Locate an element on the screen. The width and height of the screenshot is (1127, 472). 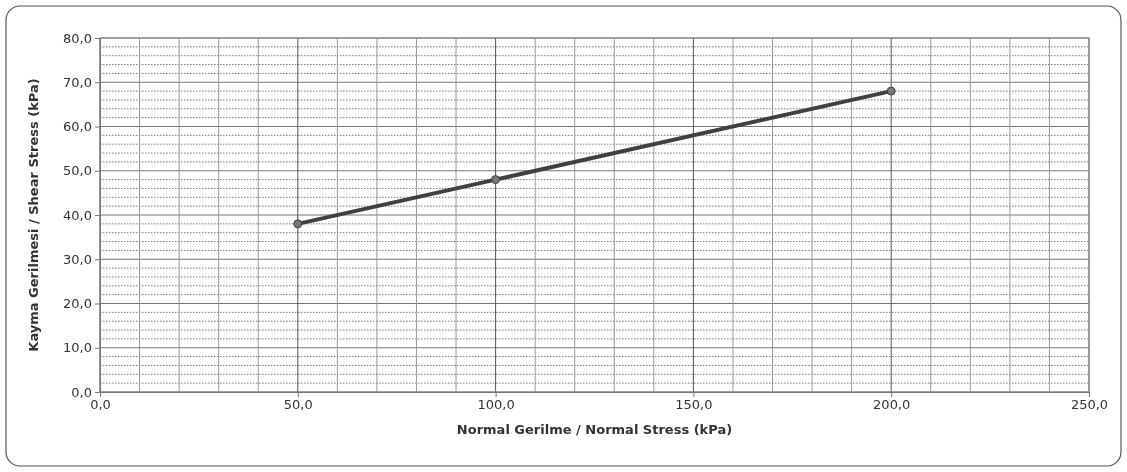
x-axis-title: Normal Gerilme / Normal Stress (kPa) is located at coordinates (594, 429).